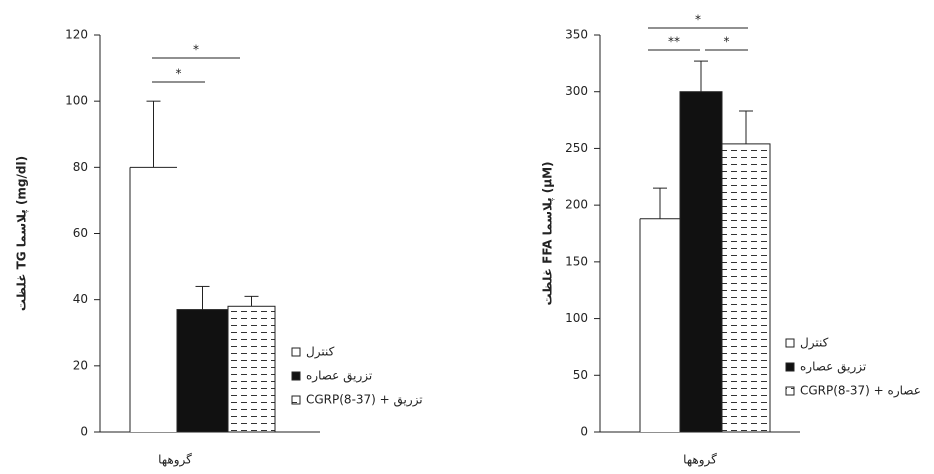 The height and width of the screenshot is (474, 934). Describe the element at coordinates (576, 205) in the screenshot. I see `y-tick-label: 200` at that location.